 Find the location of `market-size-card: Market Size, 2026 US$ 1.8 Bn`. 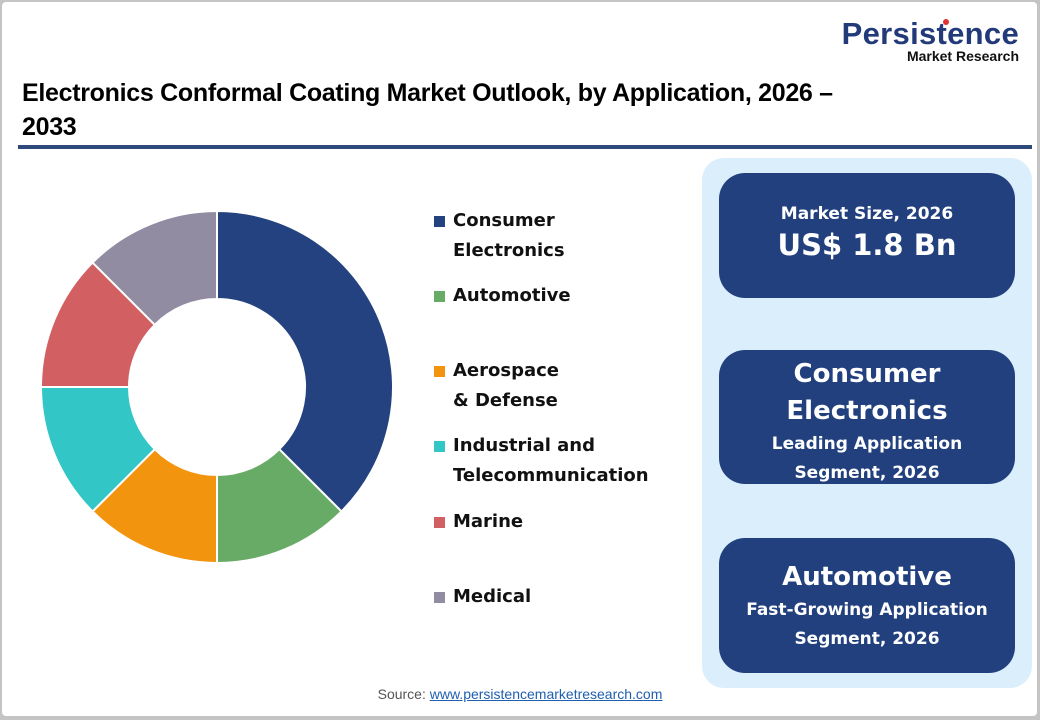

market-size-card: Market Size, 2026 US$ 1.8 Bn is located at coordinates (867, 235).